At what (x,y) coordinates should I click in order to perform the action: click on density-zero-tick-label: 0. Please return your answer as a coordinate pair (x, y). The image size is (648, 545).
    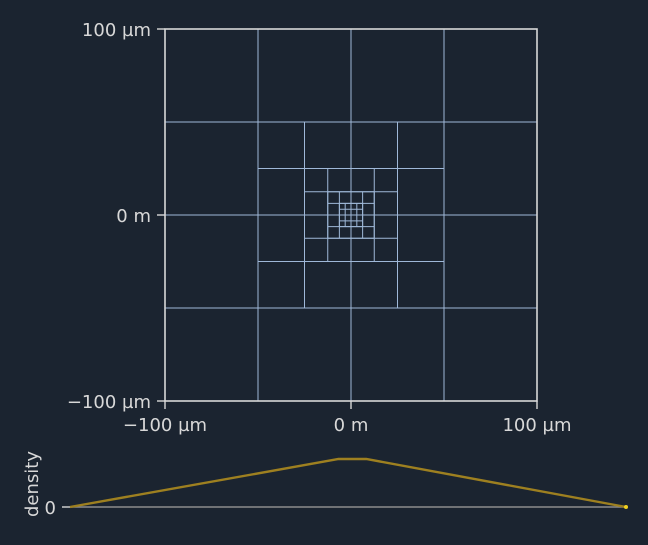
    Looking at the image, I should click on (50, 508).